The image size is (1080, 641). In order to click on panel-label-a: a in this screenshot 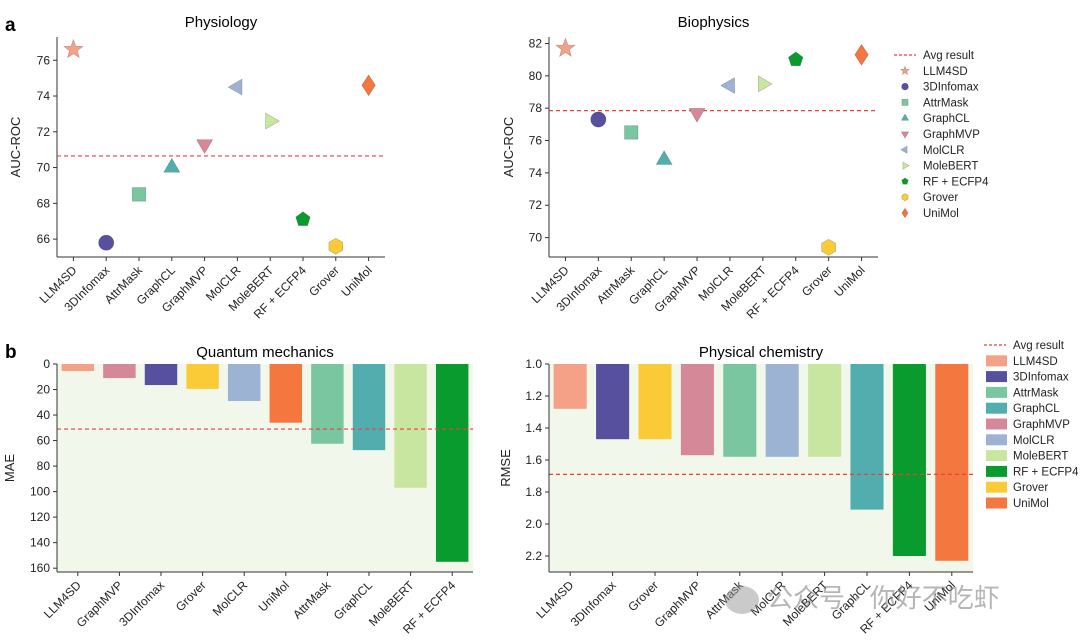, I will do `click(10, 25)`.